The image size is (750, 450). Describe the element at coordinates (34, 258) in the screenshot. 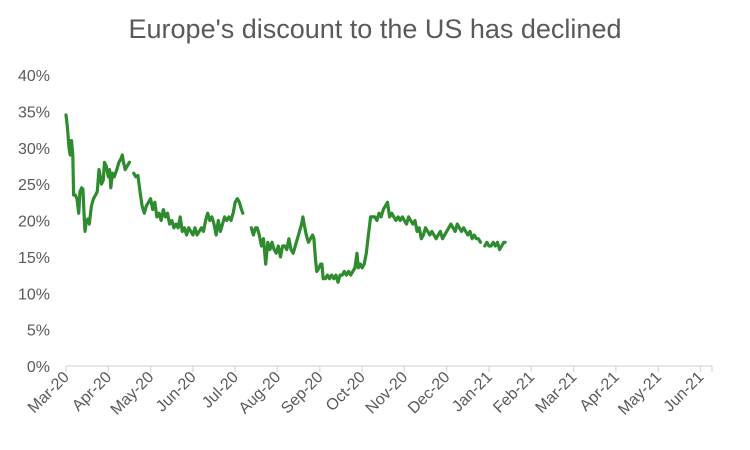

I see `y-tick-label: 15%` at that location.